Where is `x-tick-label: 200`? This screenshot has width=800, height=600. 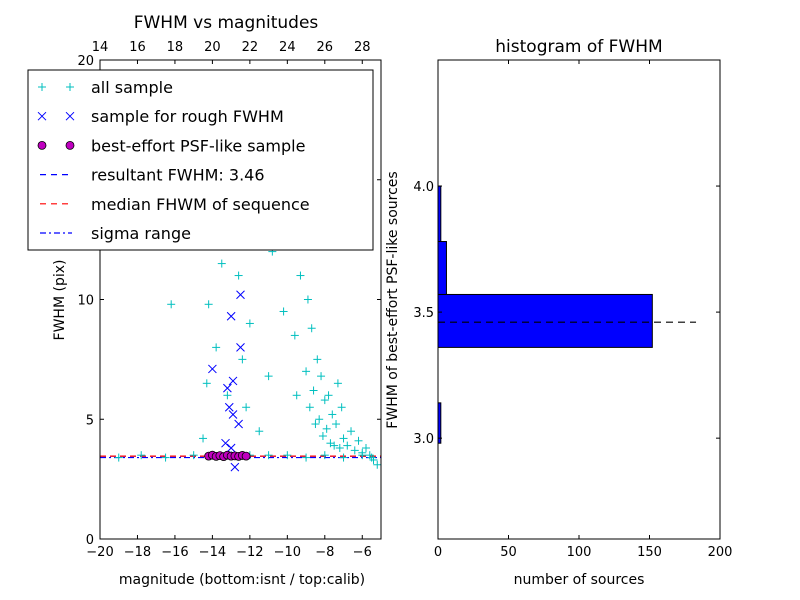 x-tick-label: 200 is located at coordinates (720, 552).